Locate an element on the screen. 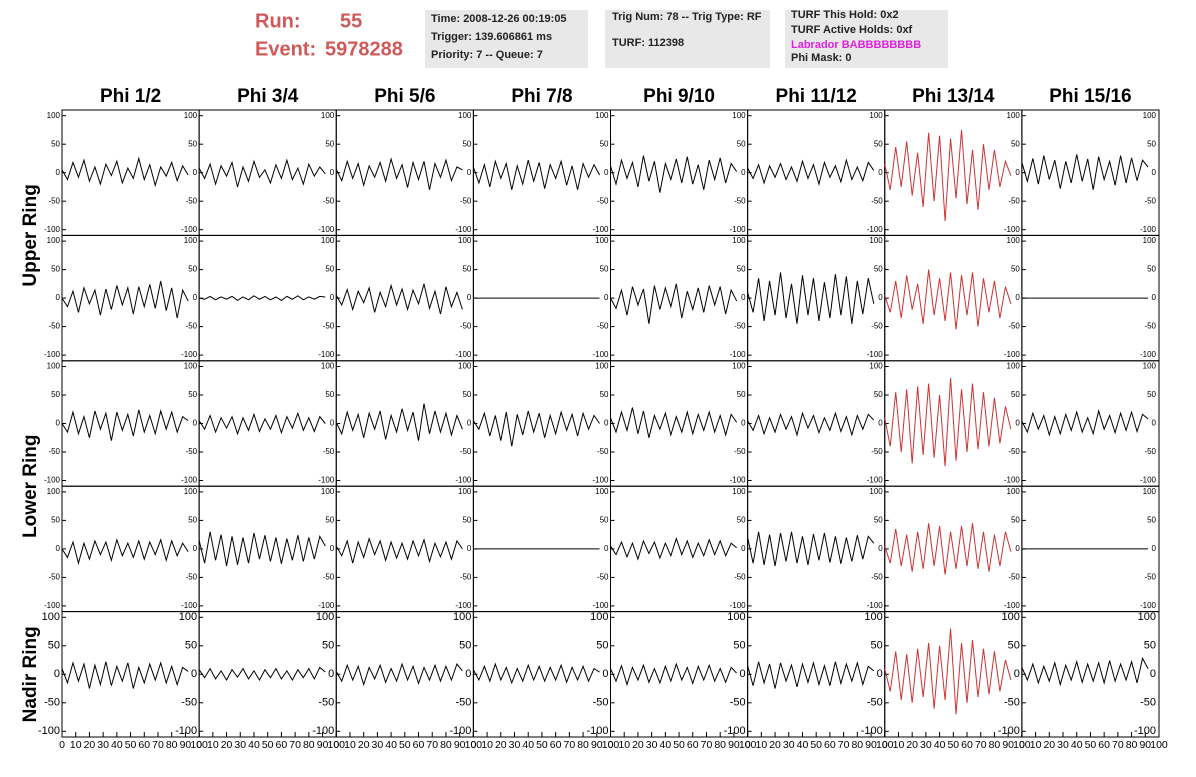 This screenshot has height=777, width=1196. x-tick-label: 70 is located at coordinates (570, 745).